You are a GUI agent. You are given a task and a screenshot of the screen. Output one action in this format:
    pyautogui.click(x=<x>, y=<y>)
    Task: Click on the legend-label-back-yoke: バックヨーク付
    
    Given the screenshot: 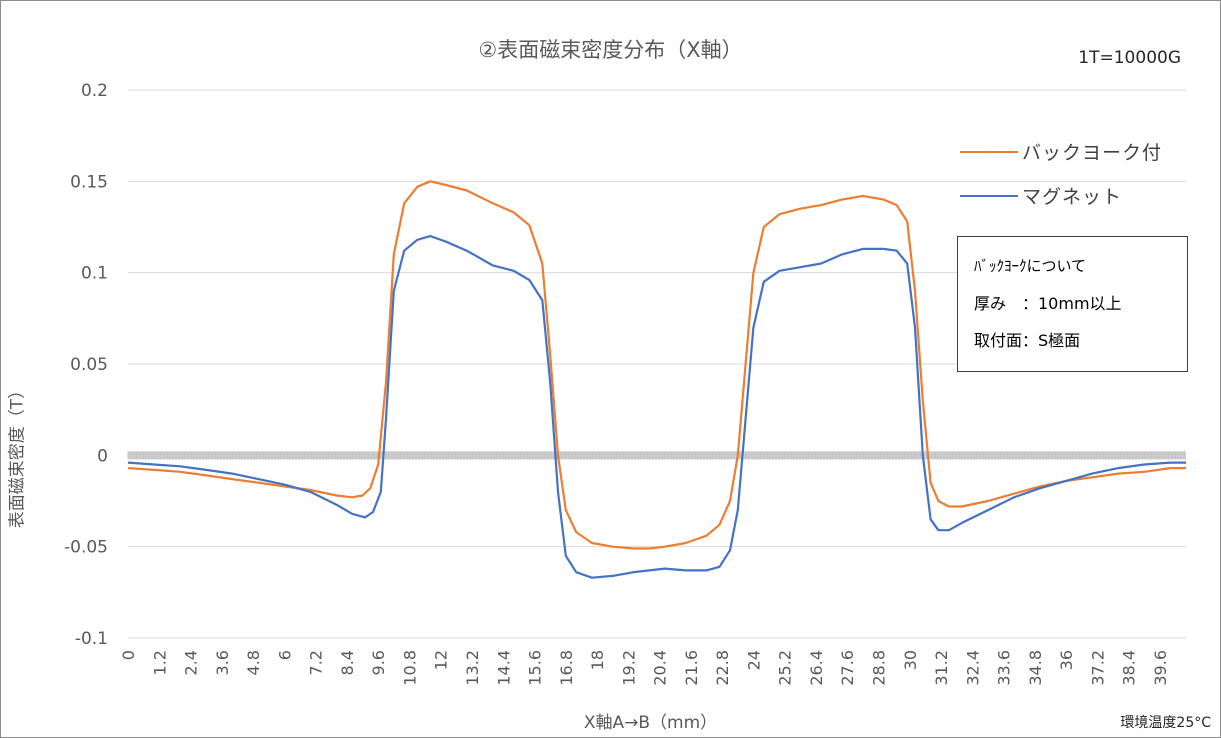 What is the action you would take?
    pyautogui.click(x=1092, y=153)
    